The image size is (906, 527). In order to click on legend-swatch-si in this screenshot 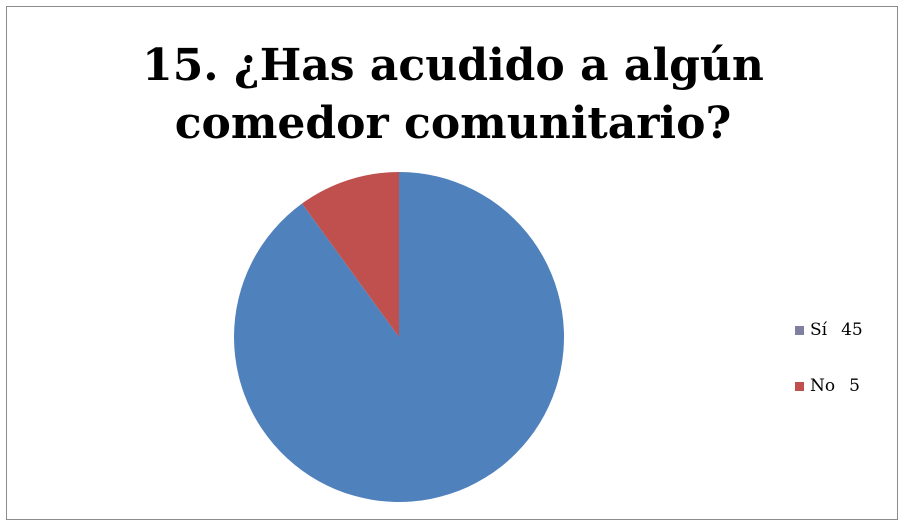, I will do `click(799, 330)`.